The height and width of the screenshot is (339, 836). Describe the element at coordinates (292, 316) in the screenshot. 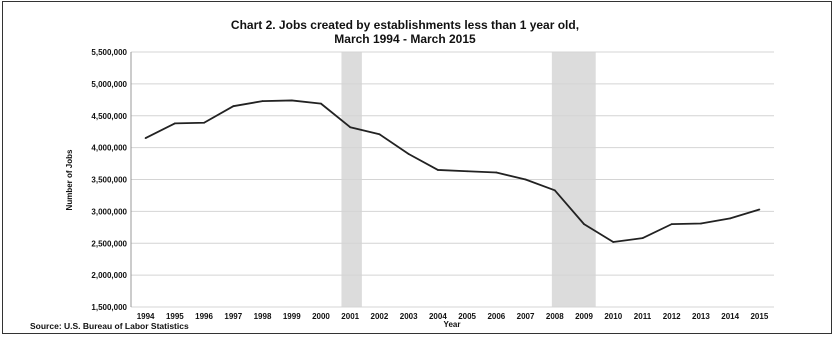

I see `x-tick-label: 1999` at that location.